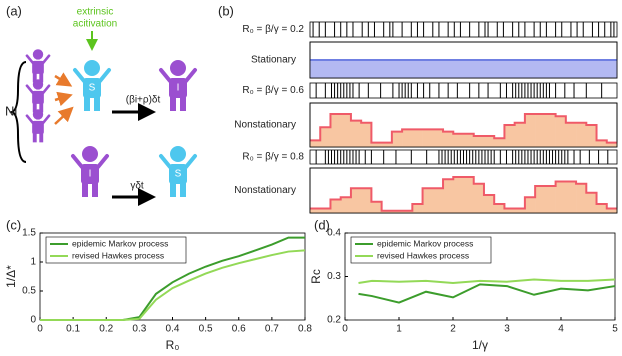  I want to click on x-axis-label: 1/γ, so click(480, 345).